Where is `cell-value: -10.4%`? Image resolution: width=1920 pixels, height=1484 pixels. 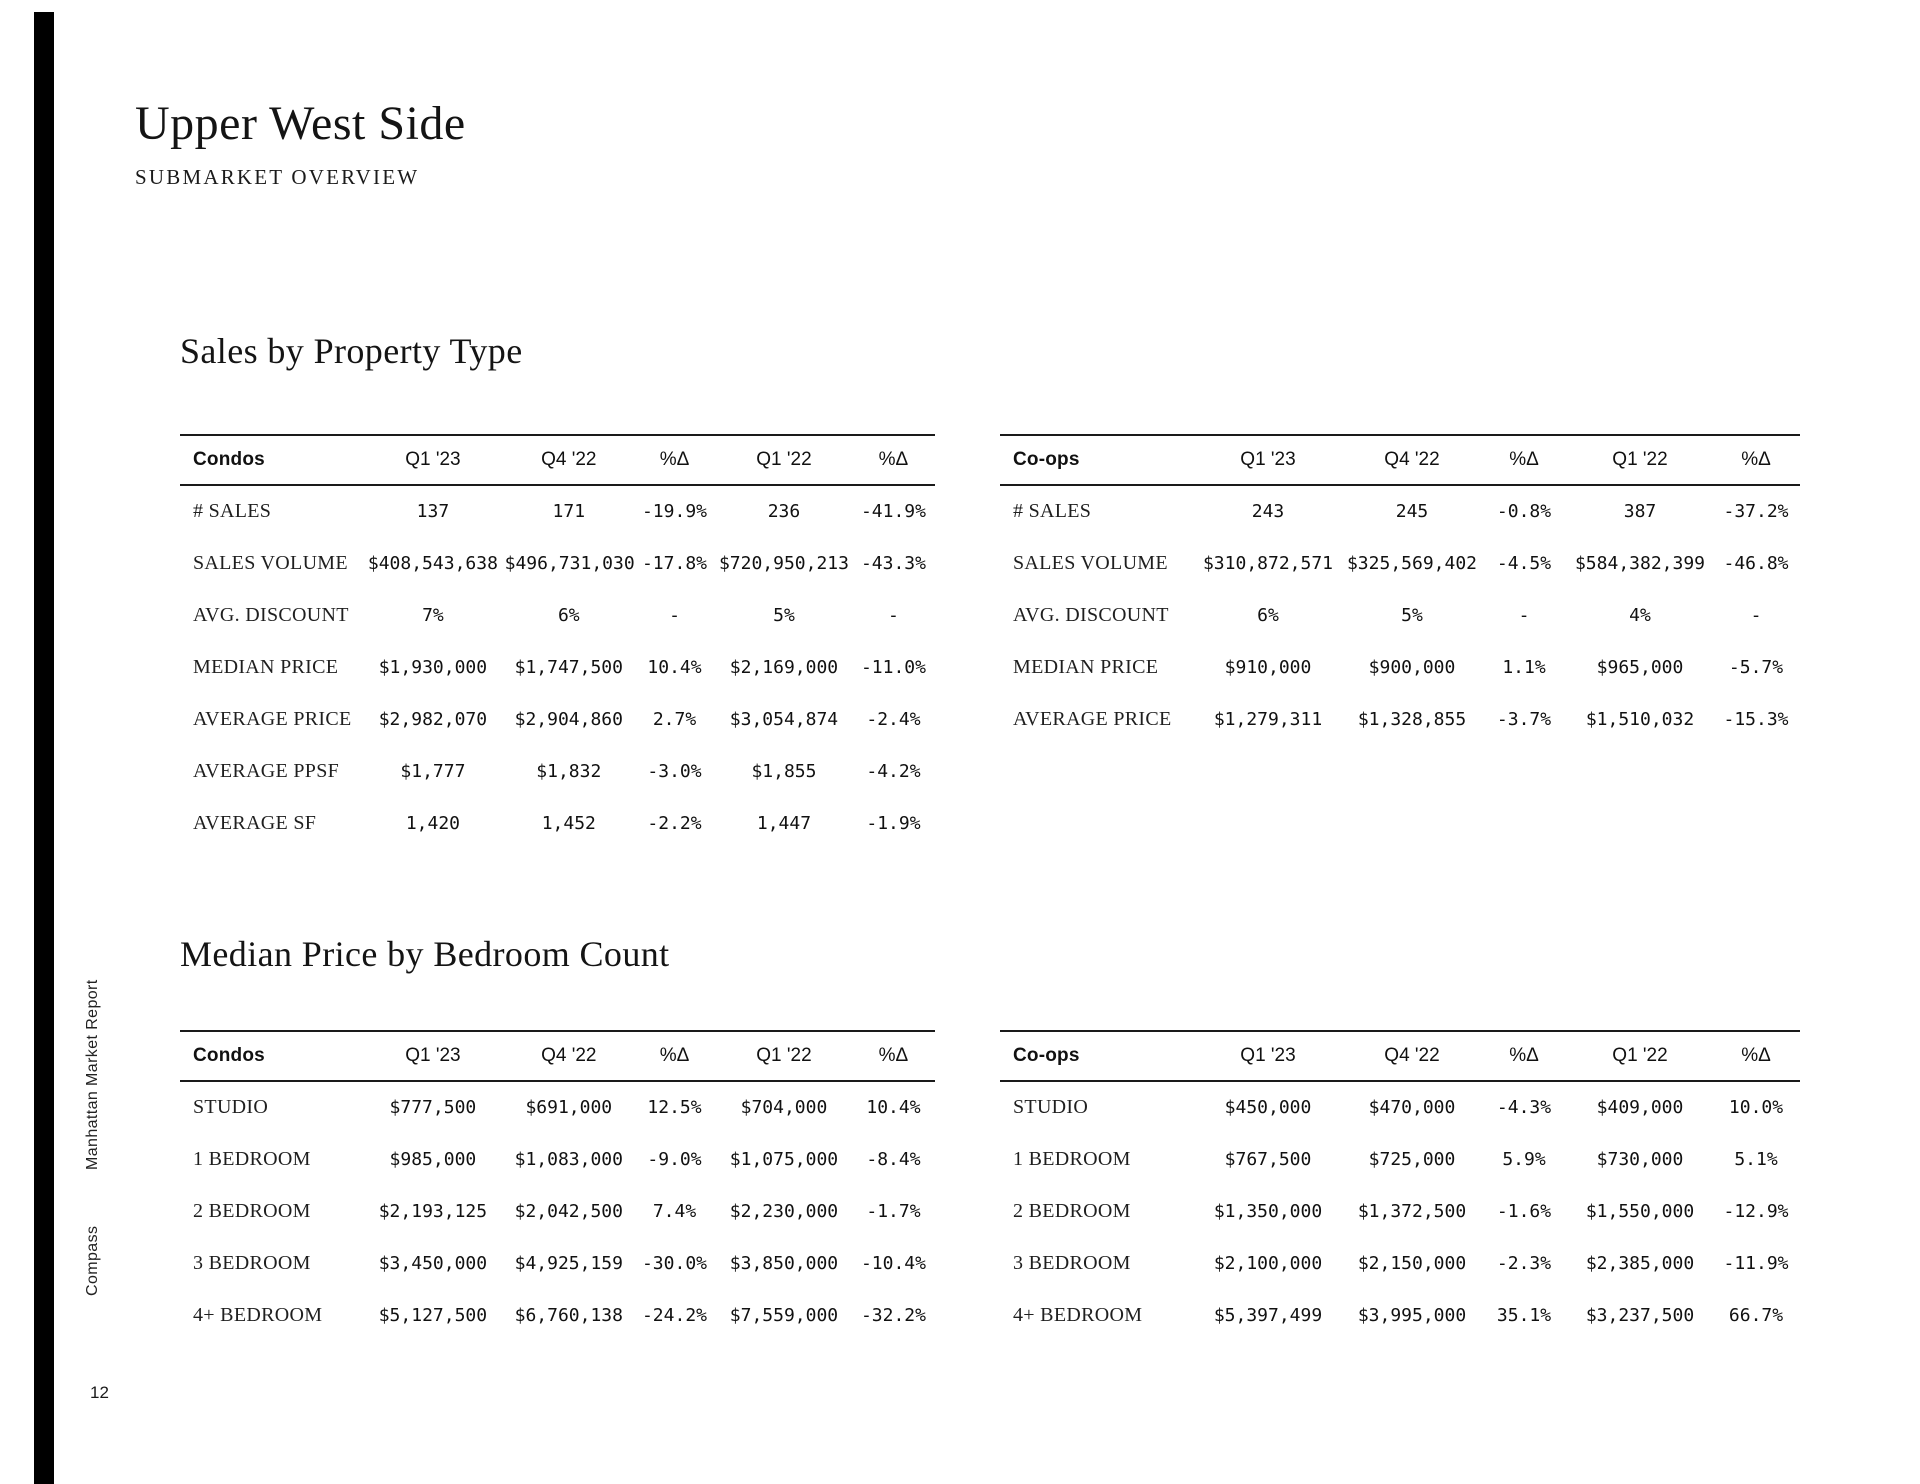 cell-value: -10.4% is located at coordinates (893, 1263).